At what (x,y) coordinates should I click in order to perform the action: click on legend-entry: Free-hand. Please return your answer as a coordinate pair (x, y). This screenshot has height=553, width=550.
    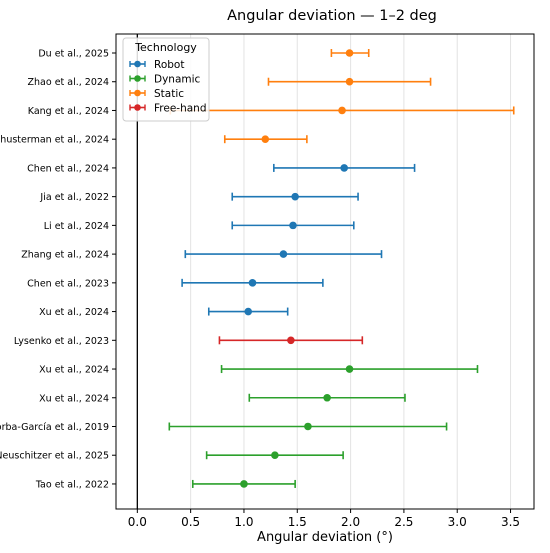
    Looking at the image, I should click on (167, 108).